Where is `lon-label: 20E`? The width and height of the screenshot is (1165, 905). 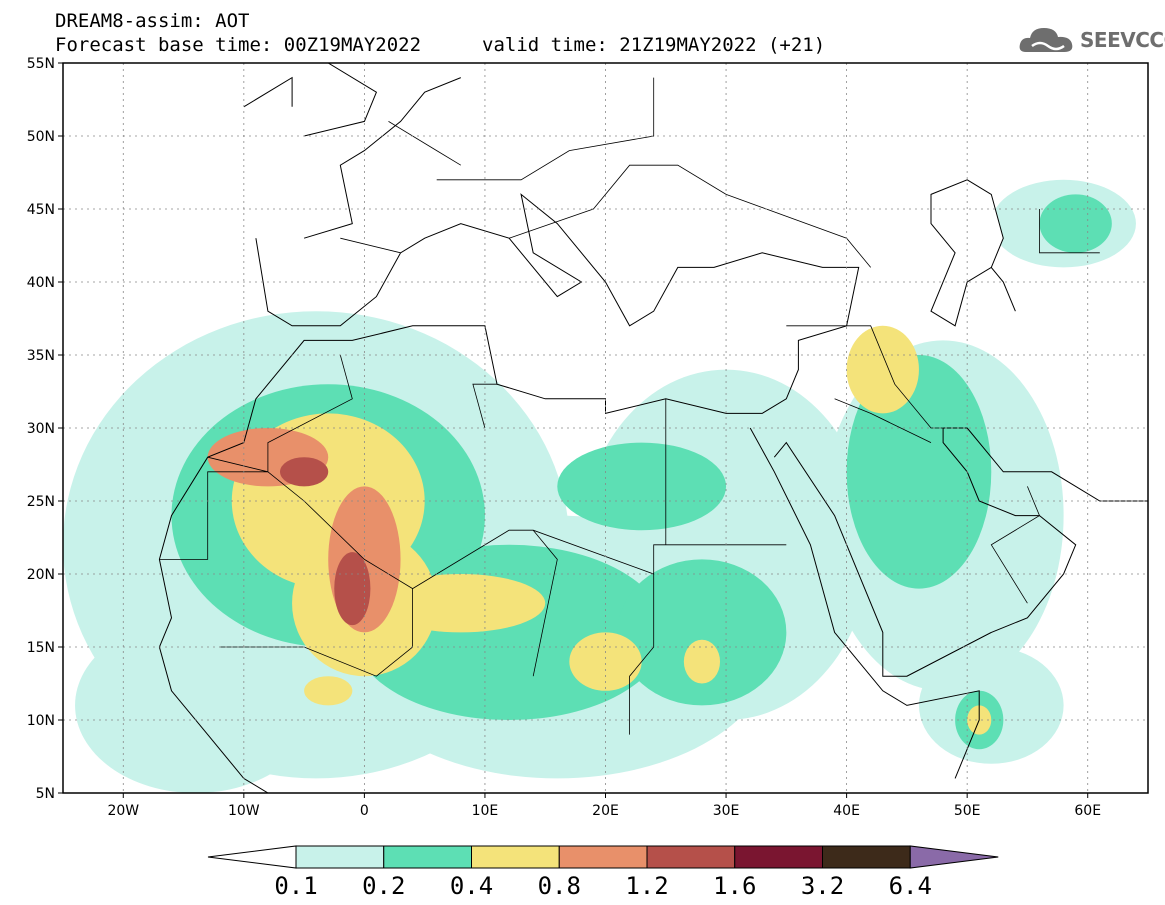
lon-label: 20E is located at coordinates (605, 811).